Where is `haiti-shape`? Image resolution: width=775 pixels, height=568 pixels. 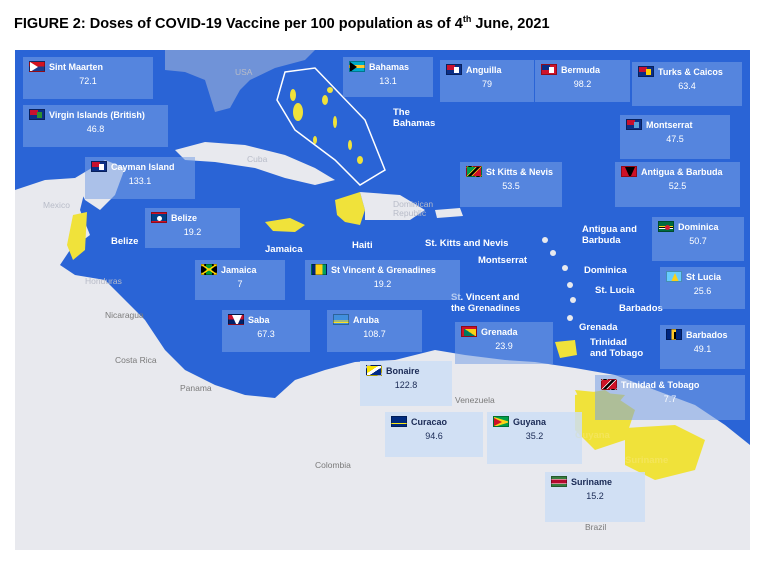 haiti-shape is located at coordinates (350, 208).